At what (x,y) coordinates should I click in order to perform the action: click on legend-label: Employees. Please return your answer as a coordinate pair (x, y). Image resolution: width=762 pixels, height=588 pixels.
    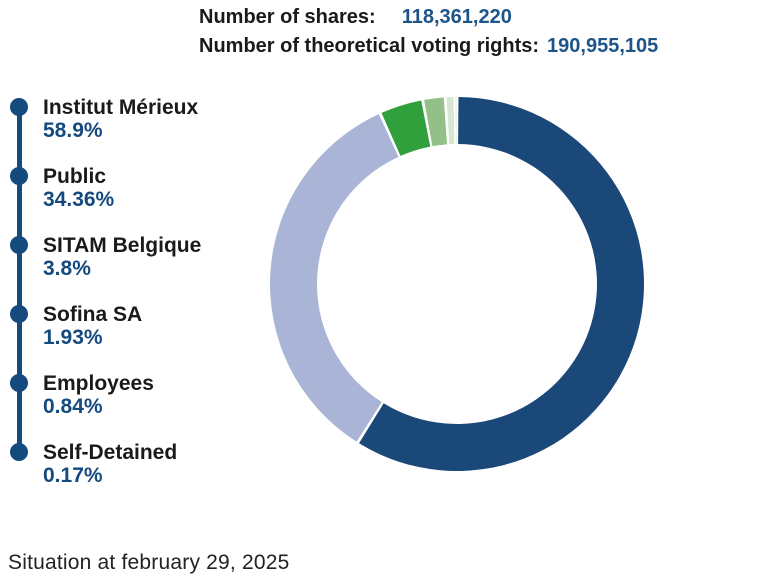
    Looking at the image, I should click on (98, 383).